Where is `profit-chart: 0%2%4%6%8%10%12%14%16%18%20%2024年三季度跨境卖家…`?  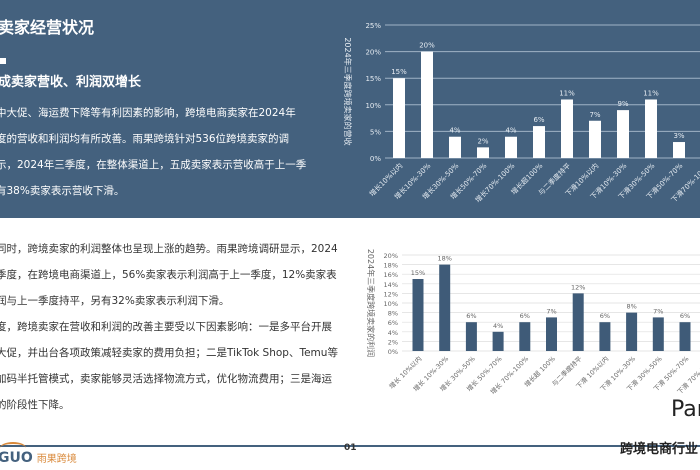 profit-chart: 0%2%4%6%8%10%12%14%16%18%20%2024年三季度跨境卖家… is located at coordinates (533, 322).